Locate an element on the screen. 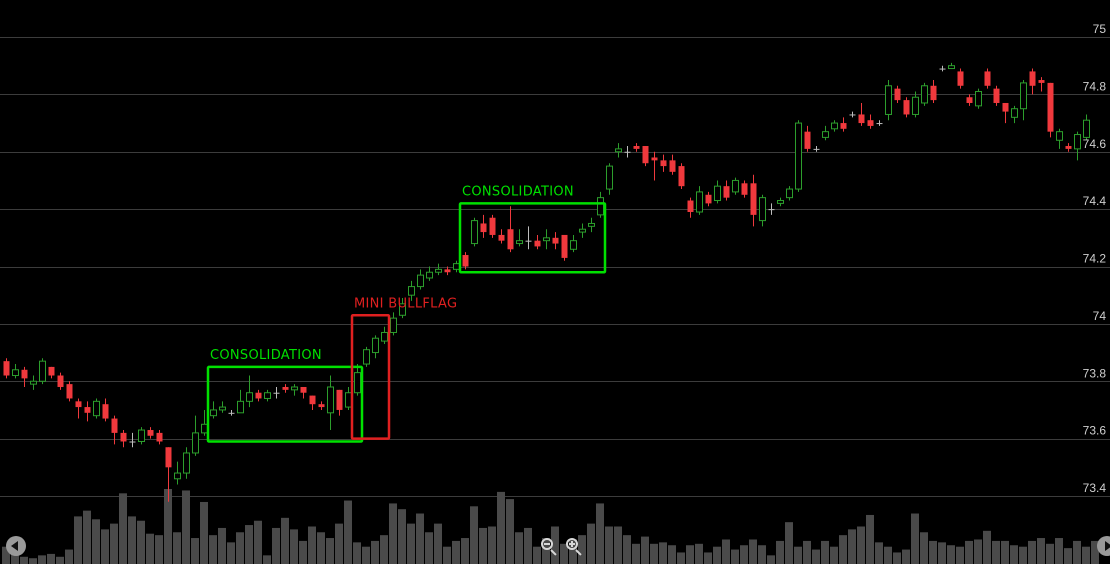 This screenshot has height=564, width=1110. y-tick-label: 74.2 is located at coordinates (1095, 259).